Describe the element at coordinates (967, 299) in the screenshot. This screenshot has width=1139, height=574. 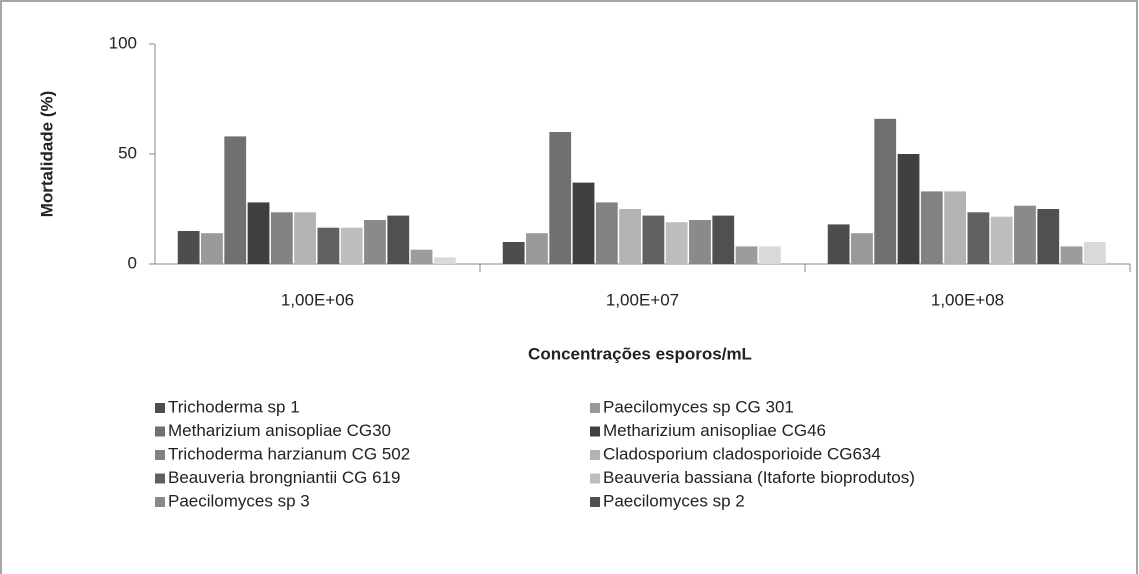
I see `x-tick-label: 1,00E+08` at that location.